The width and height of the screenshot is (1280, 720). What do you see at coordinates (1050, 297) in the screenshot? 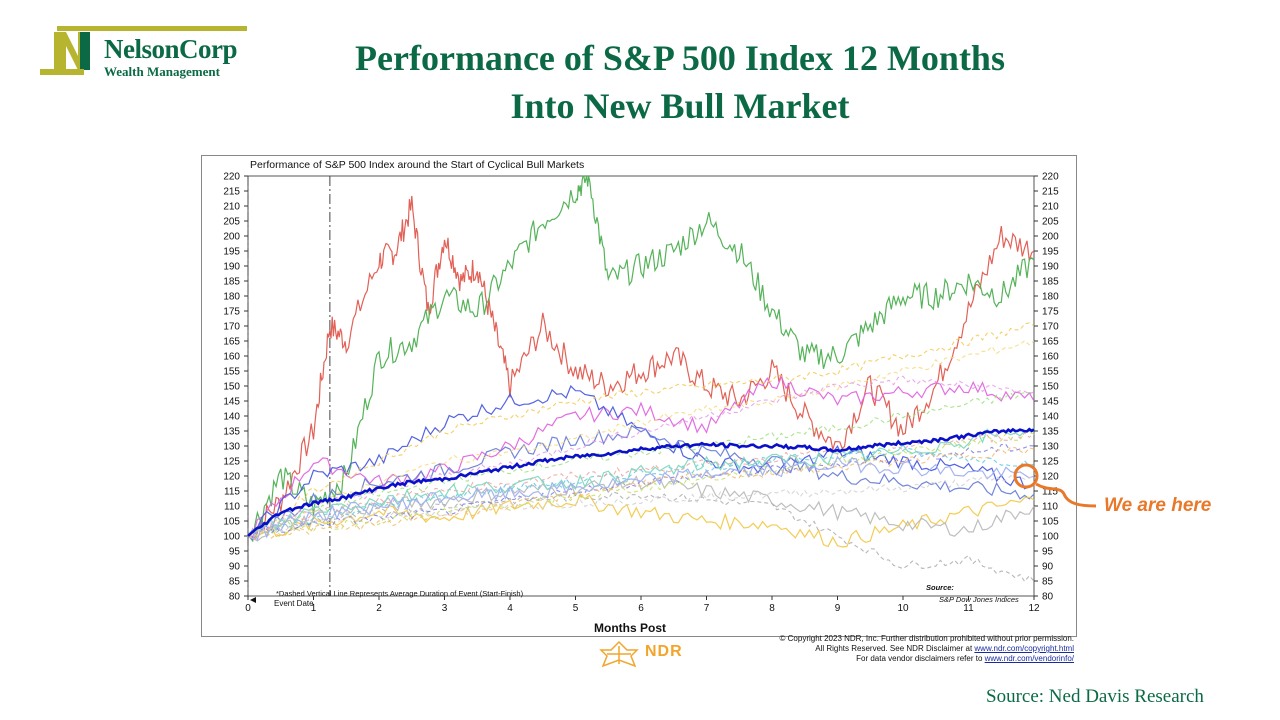
I see `y-tick-label-right: 180` at bounding box center [1050, 297].